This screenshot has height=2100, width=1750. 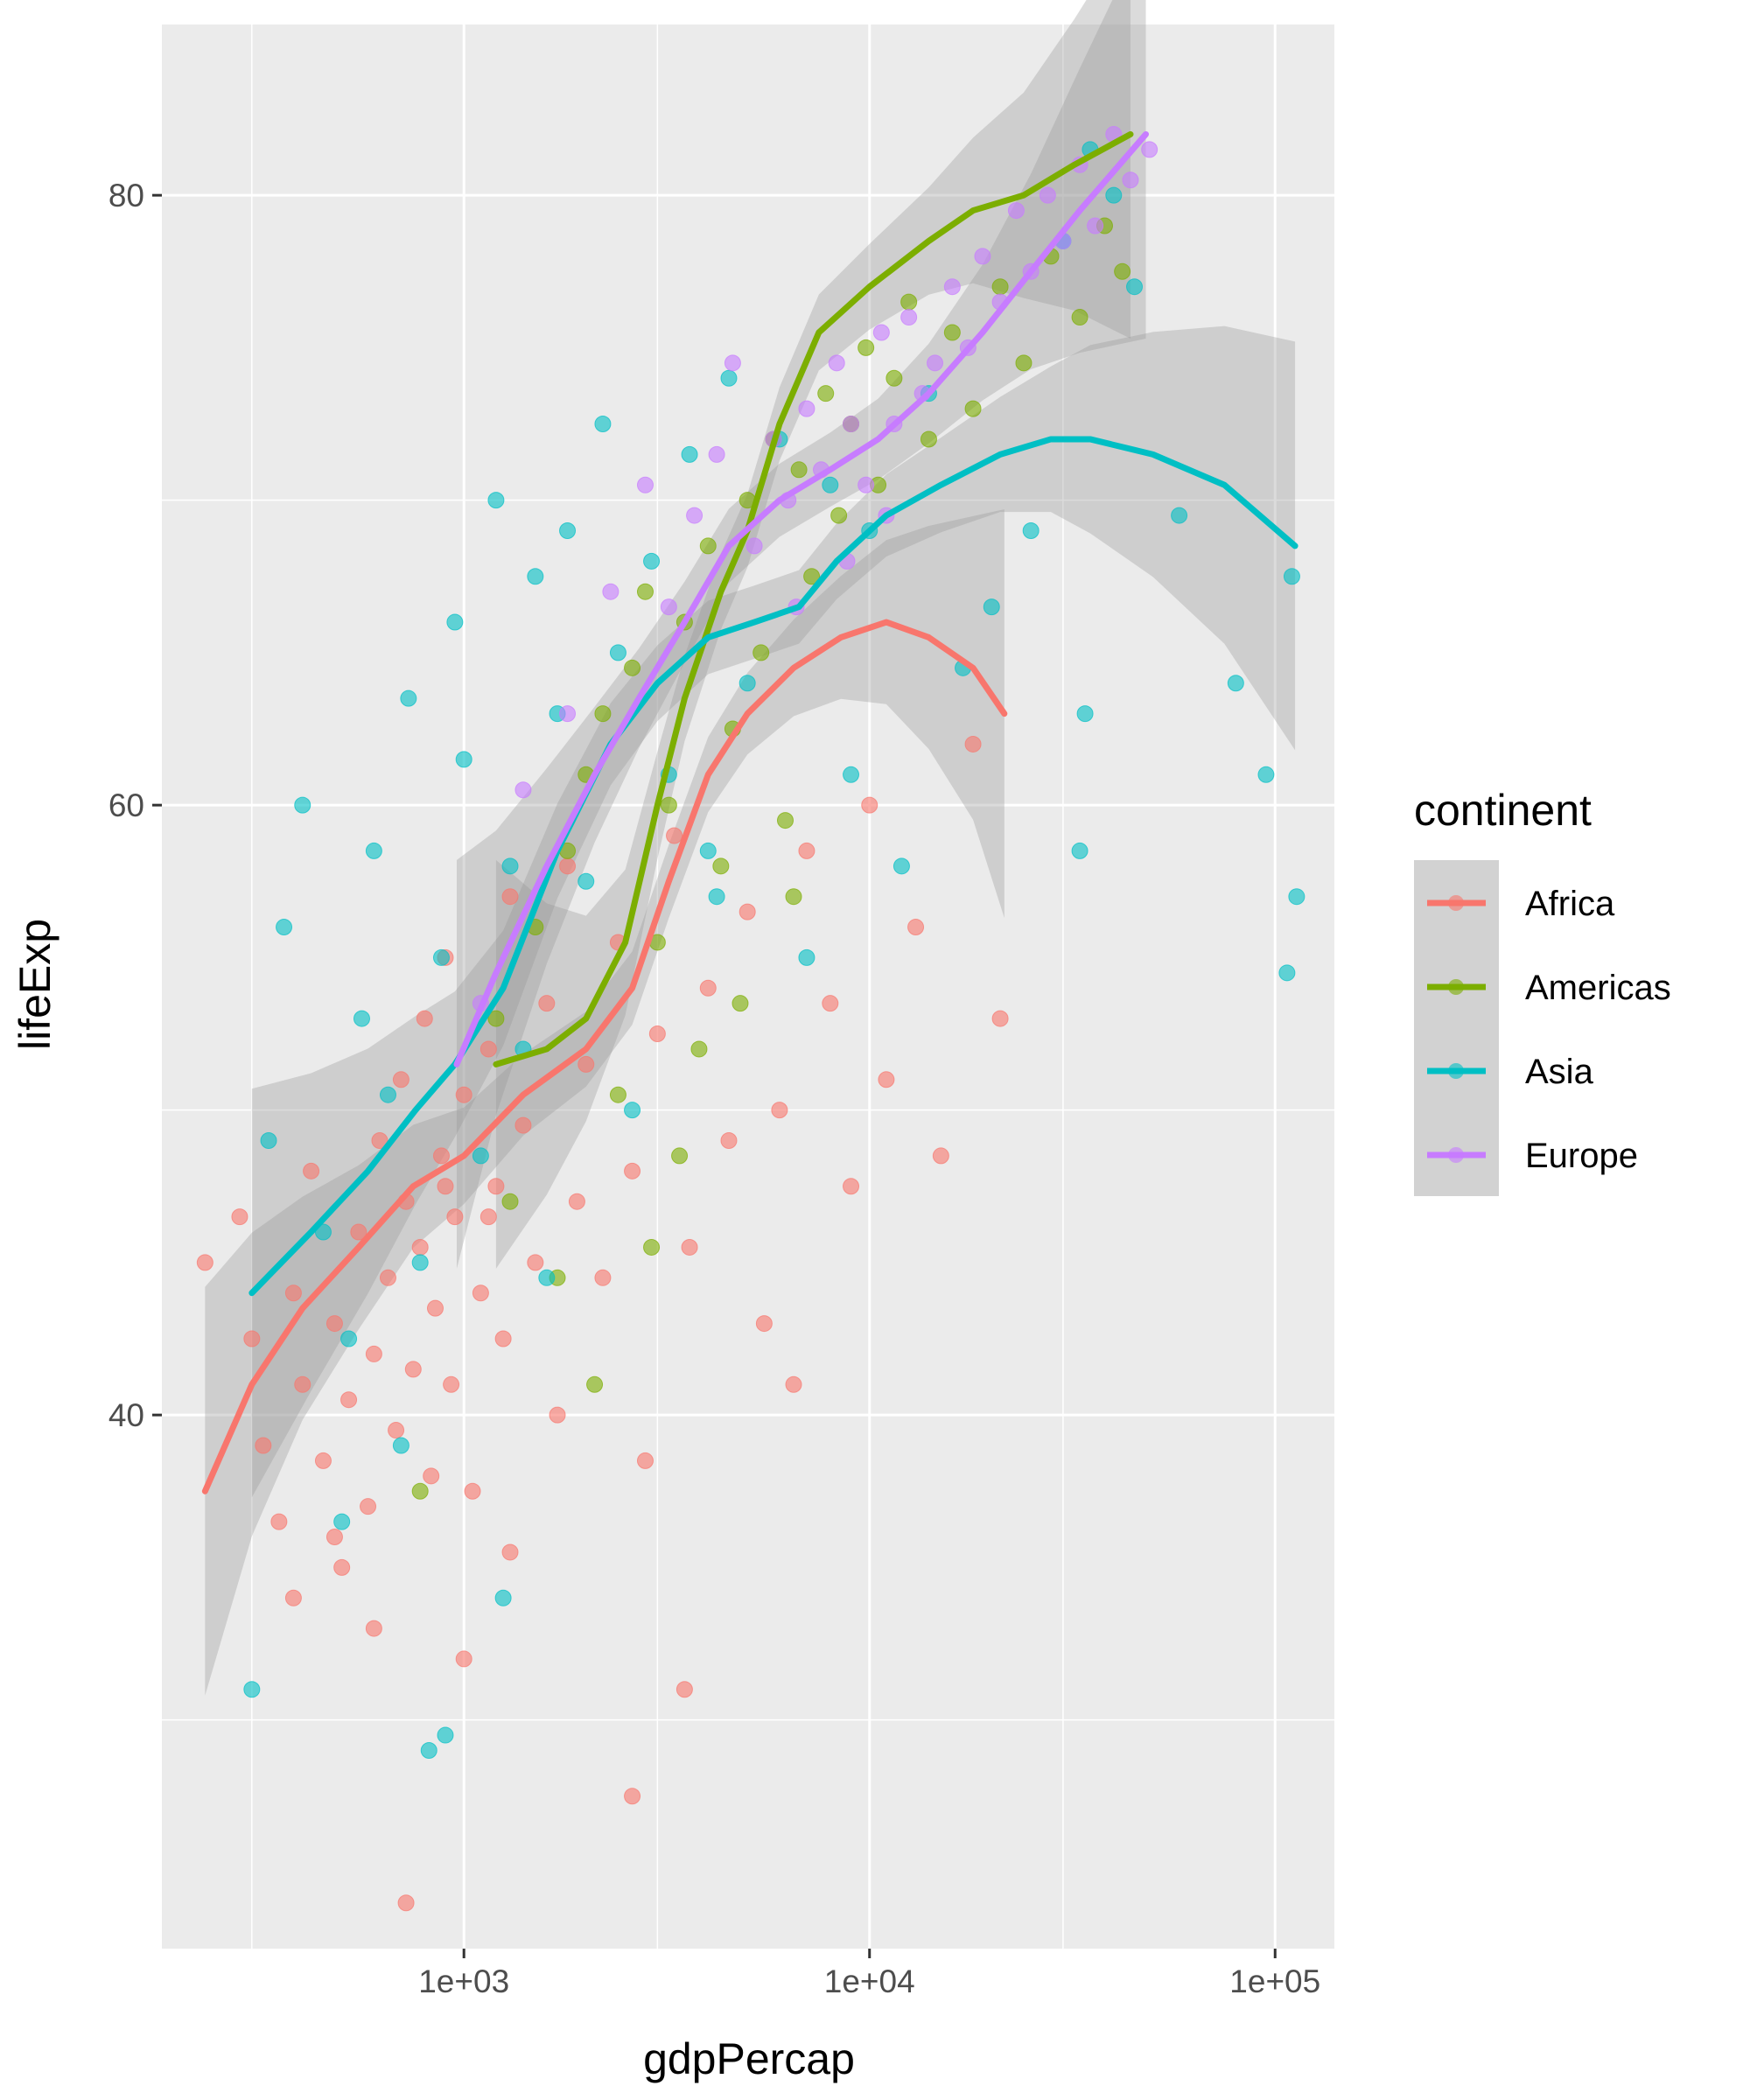 What do you see at coordinates (1503, 810) in the screenshot?
I see `legend-title: continent` at bounding box center [1503, 810].